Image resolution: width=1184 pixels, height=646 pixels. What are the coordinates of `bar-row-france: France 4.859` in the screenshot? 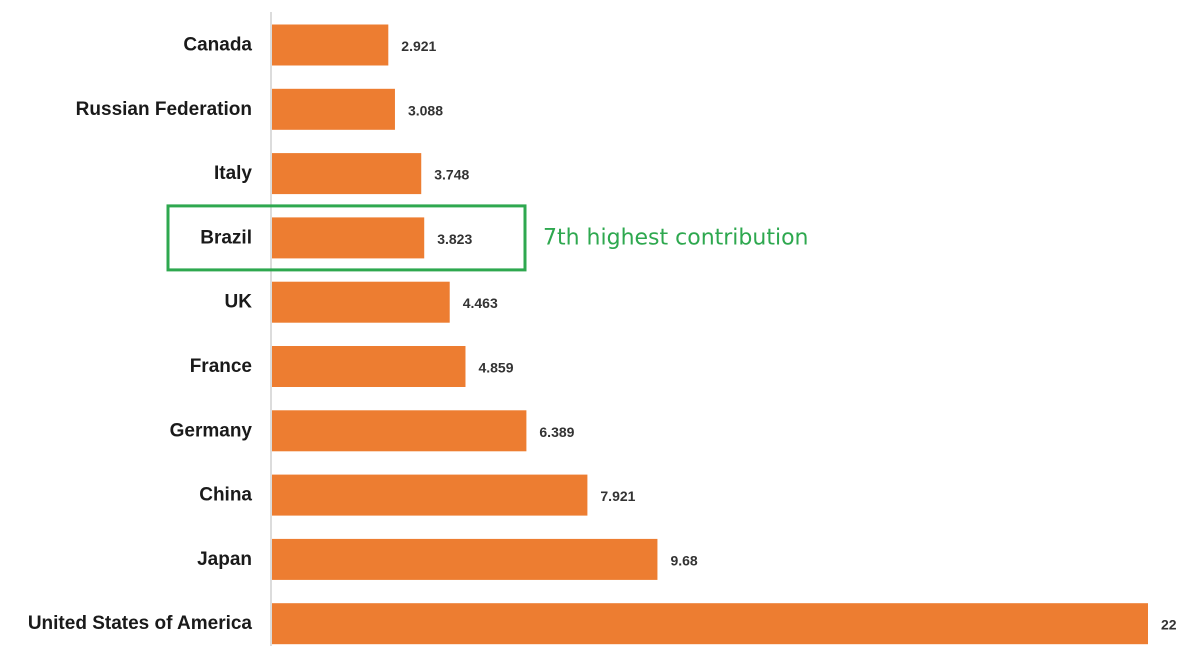 It's located at (352, 366).